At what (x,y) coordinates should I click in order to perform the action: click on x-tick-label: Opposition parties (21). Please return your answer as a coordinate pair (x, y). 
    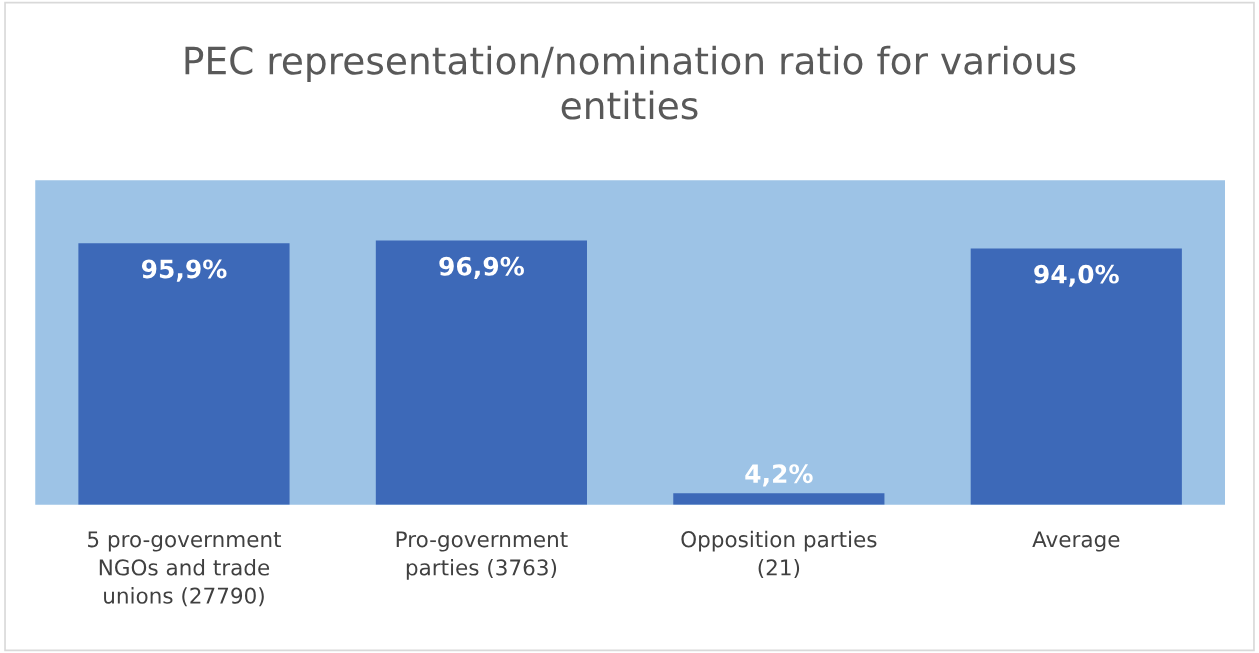
    Looking at the image, I should click on (779, 554).